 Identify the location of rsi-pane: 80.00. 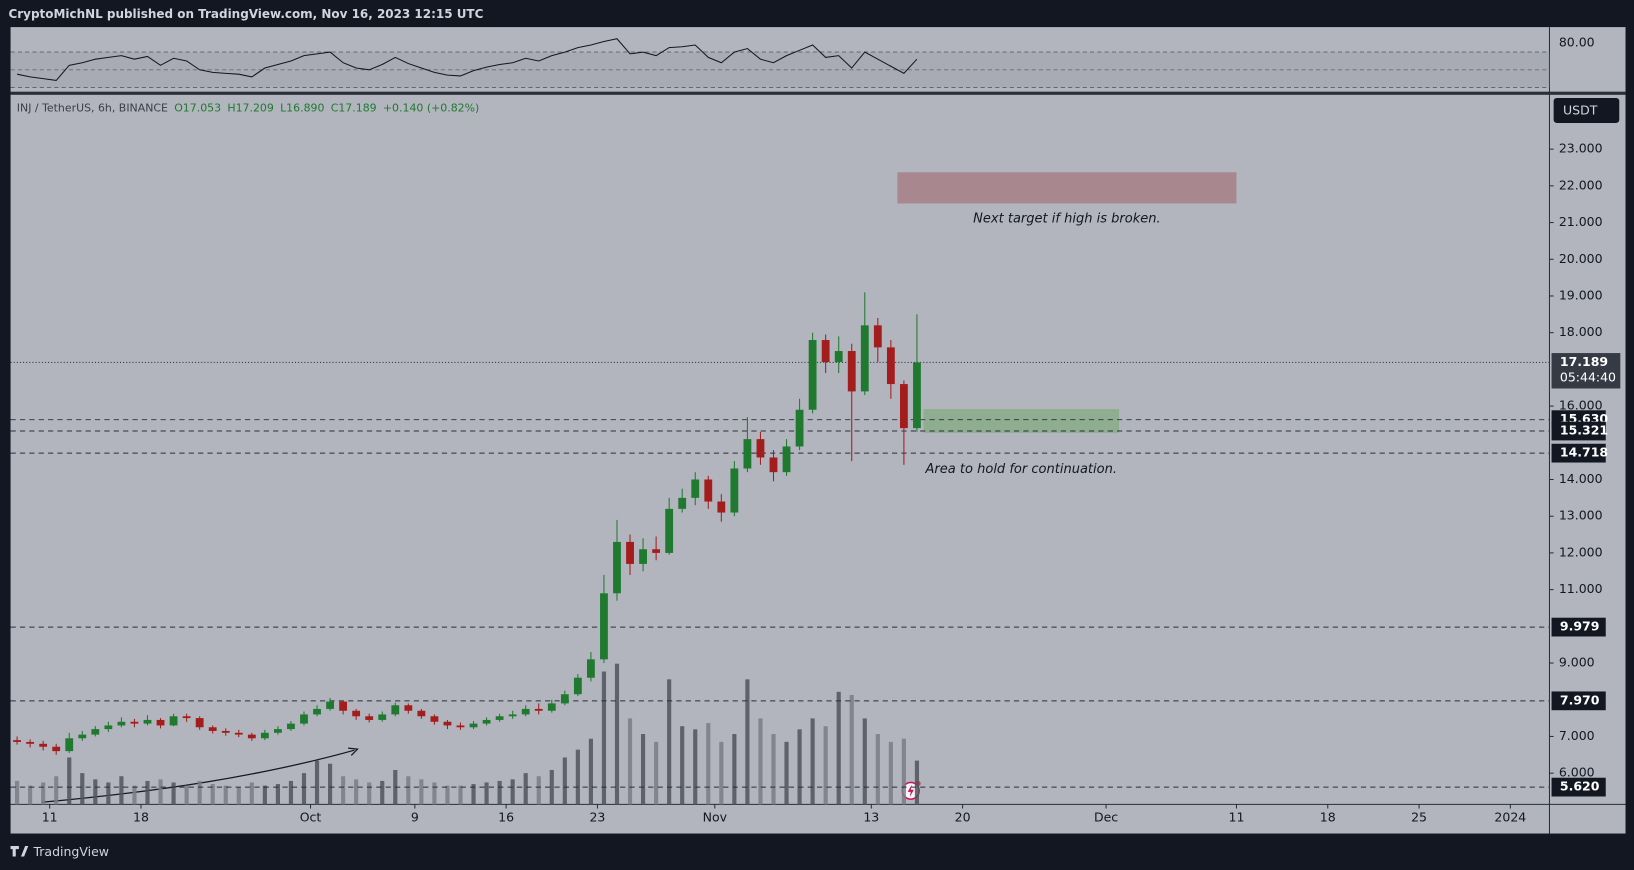
(802, 61).